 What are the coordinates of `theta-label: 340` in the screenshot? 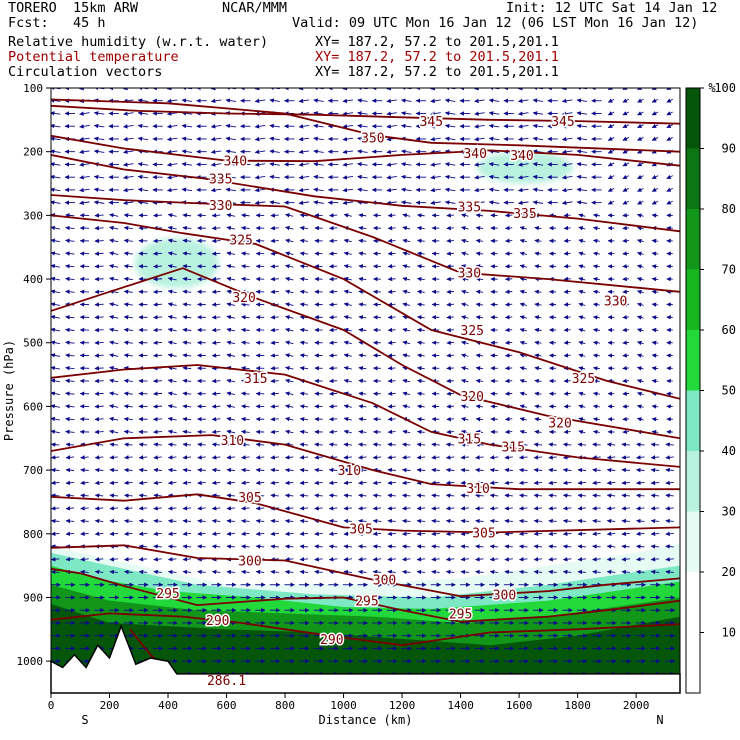 It's located at (521, 156).